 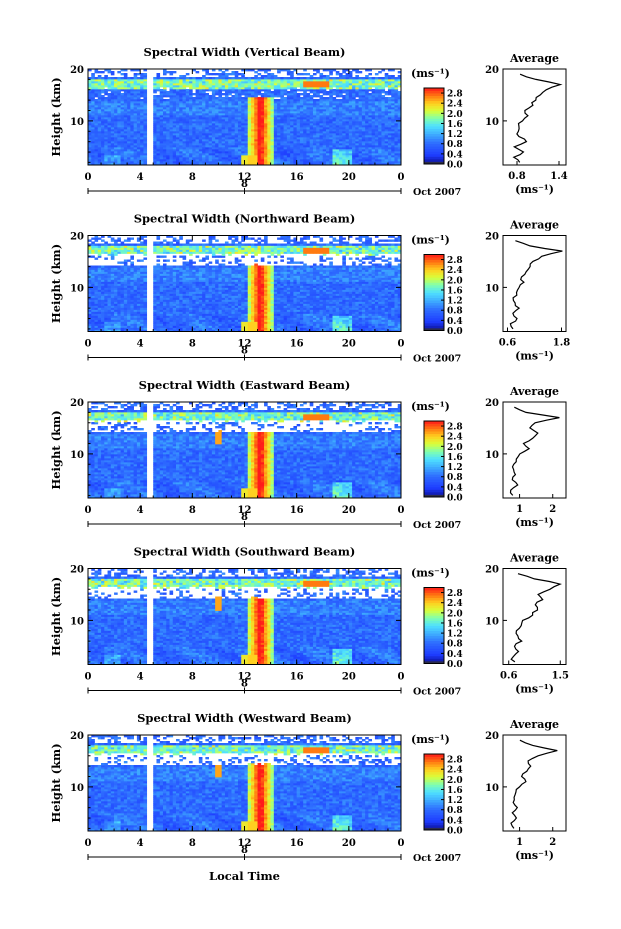 I want to click on colorbar-tick-label: 2.8, so click(x=455, y=428).